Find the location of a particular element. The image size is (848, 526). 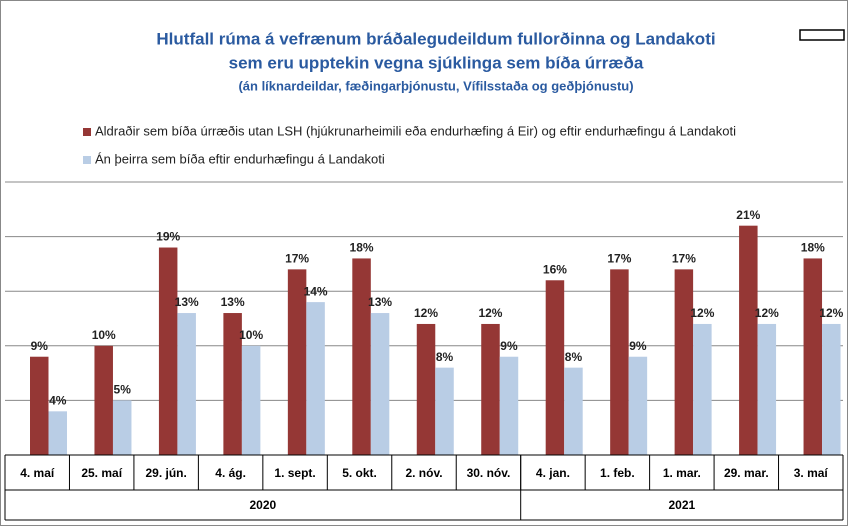

x-tick-label: 4. jan. is located at coordinates (553, 473).